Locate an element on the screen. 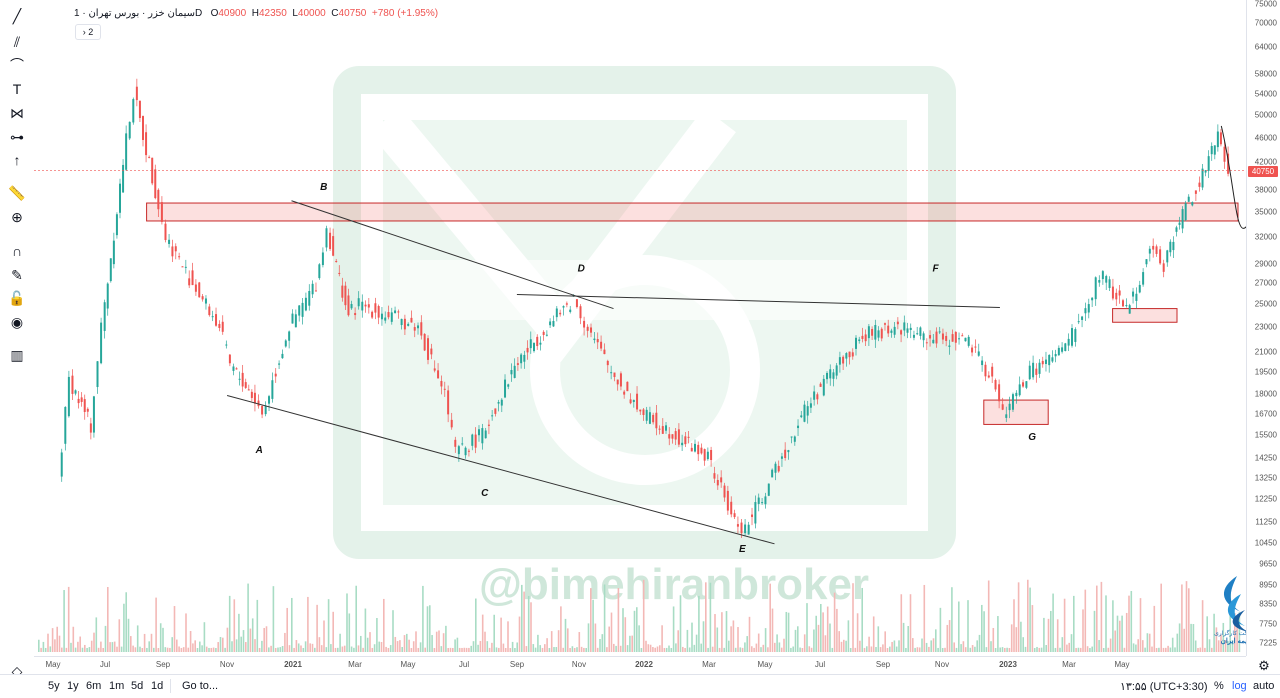  g-zone is located at coordinates (1016, 412).